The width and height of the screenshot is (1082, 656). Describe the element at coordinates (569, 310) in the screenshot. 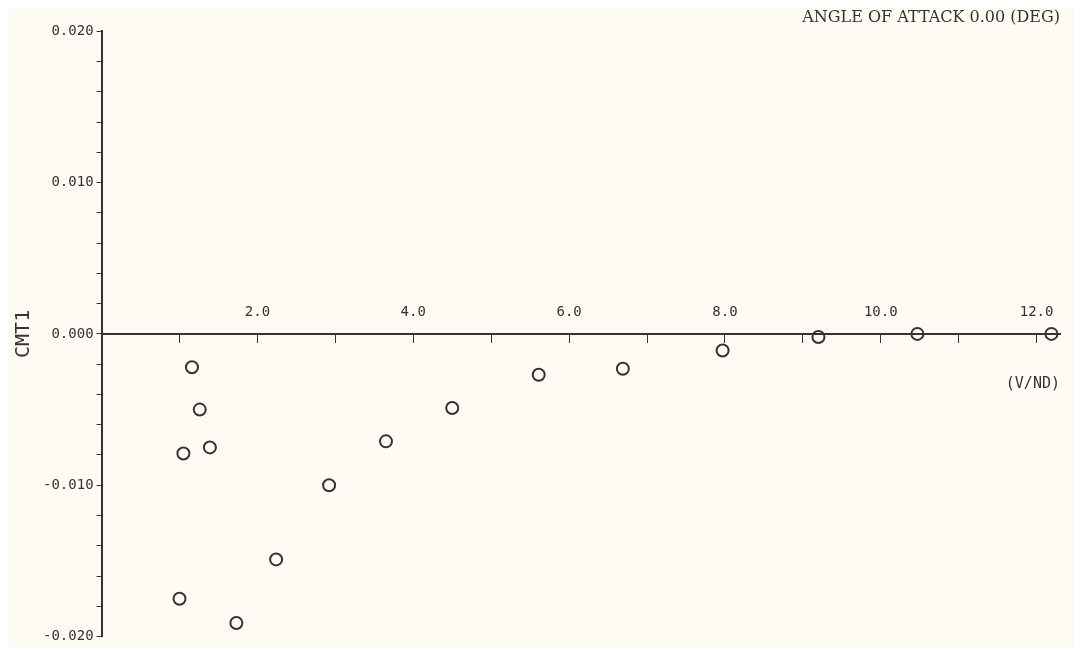

I see `x-tick-label: 6.0` at that location.